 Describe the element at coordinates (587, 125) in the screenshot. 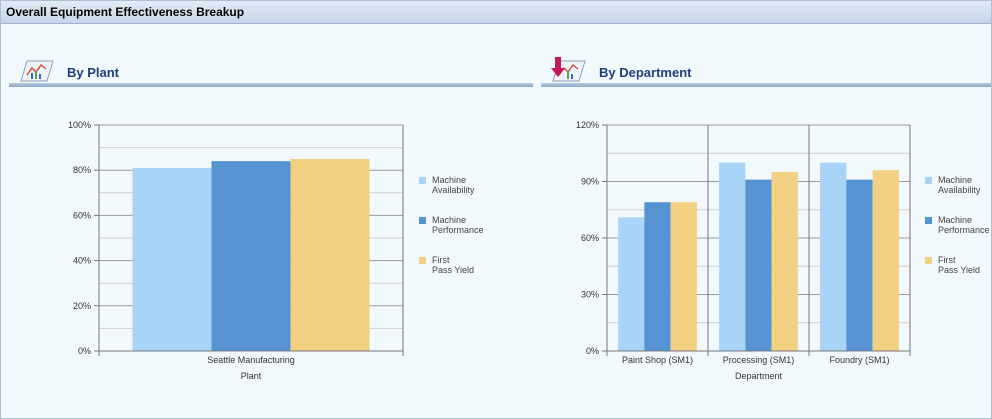

I see `y-tick-label: 120%` at that location.